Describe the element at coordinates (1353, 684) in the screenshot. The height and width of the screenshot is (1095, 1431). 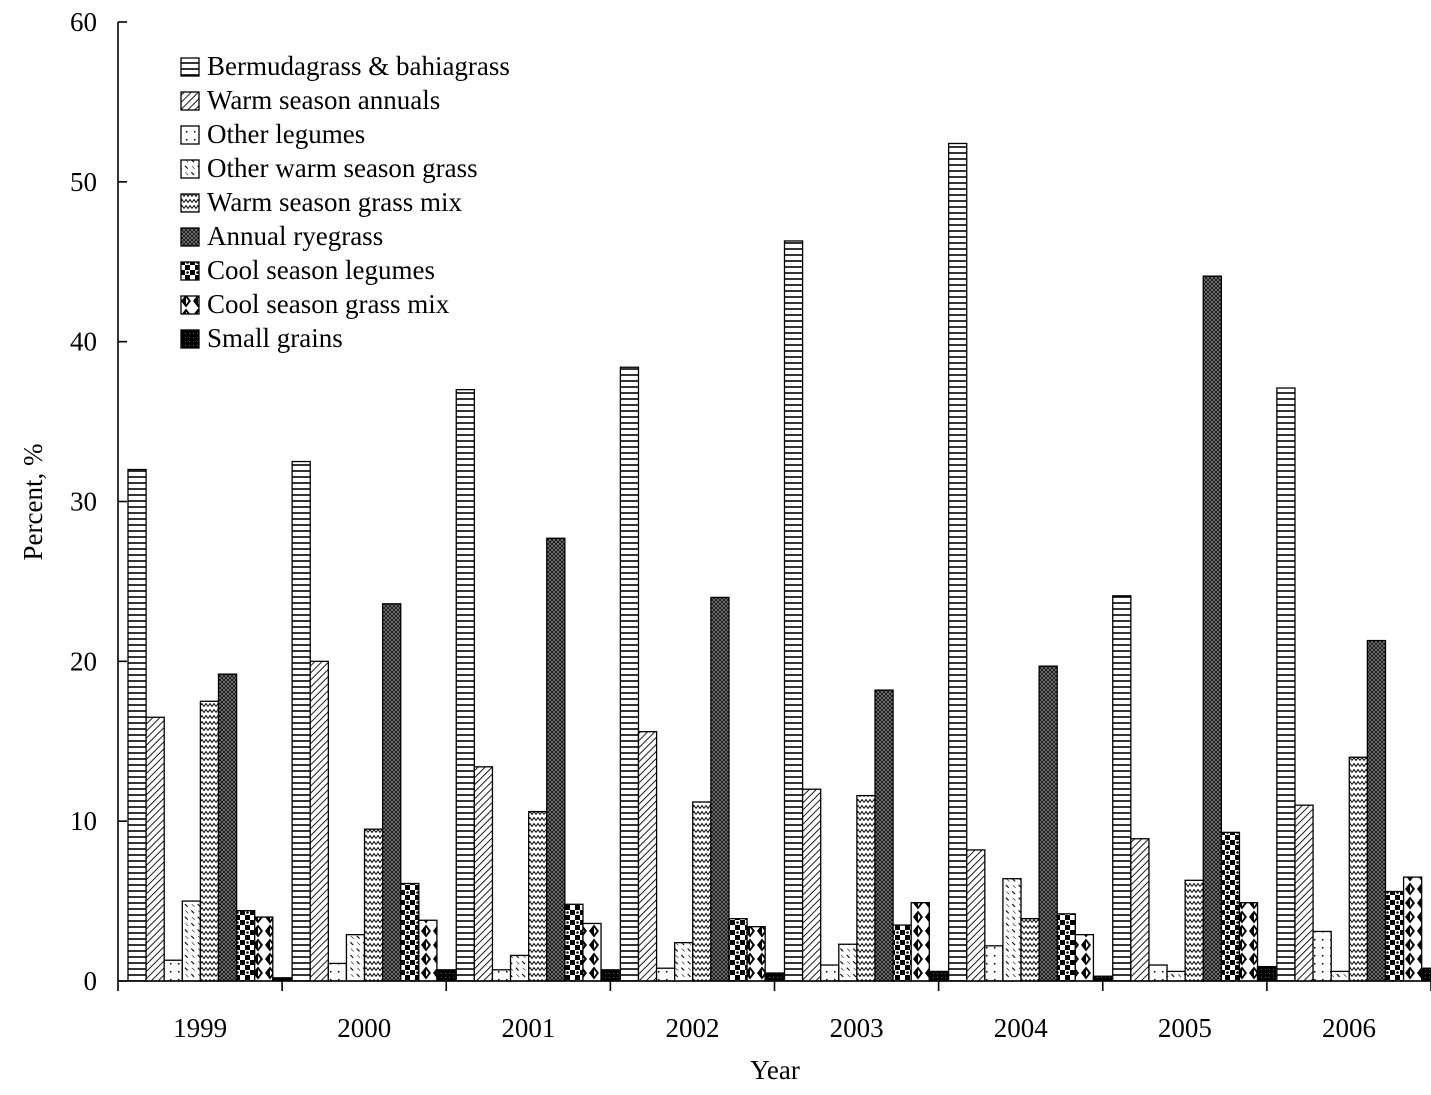
I see `bar-group-2006` at that location.